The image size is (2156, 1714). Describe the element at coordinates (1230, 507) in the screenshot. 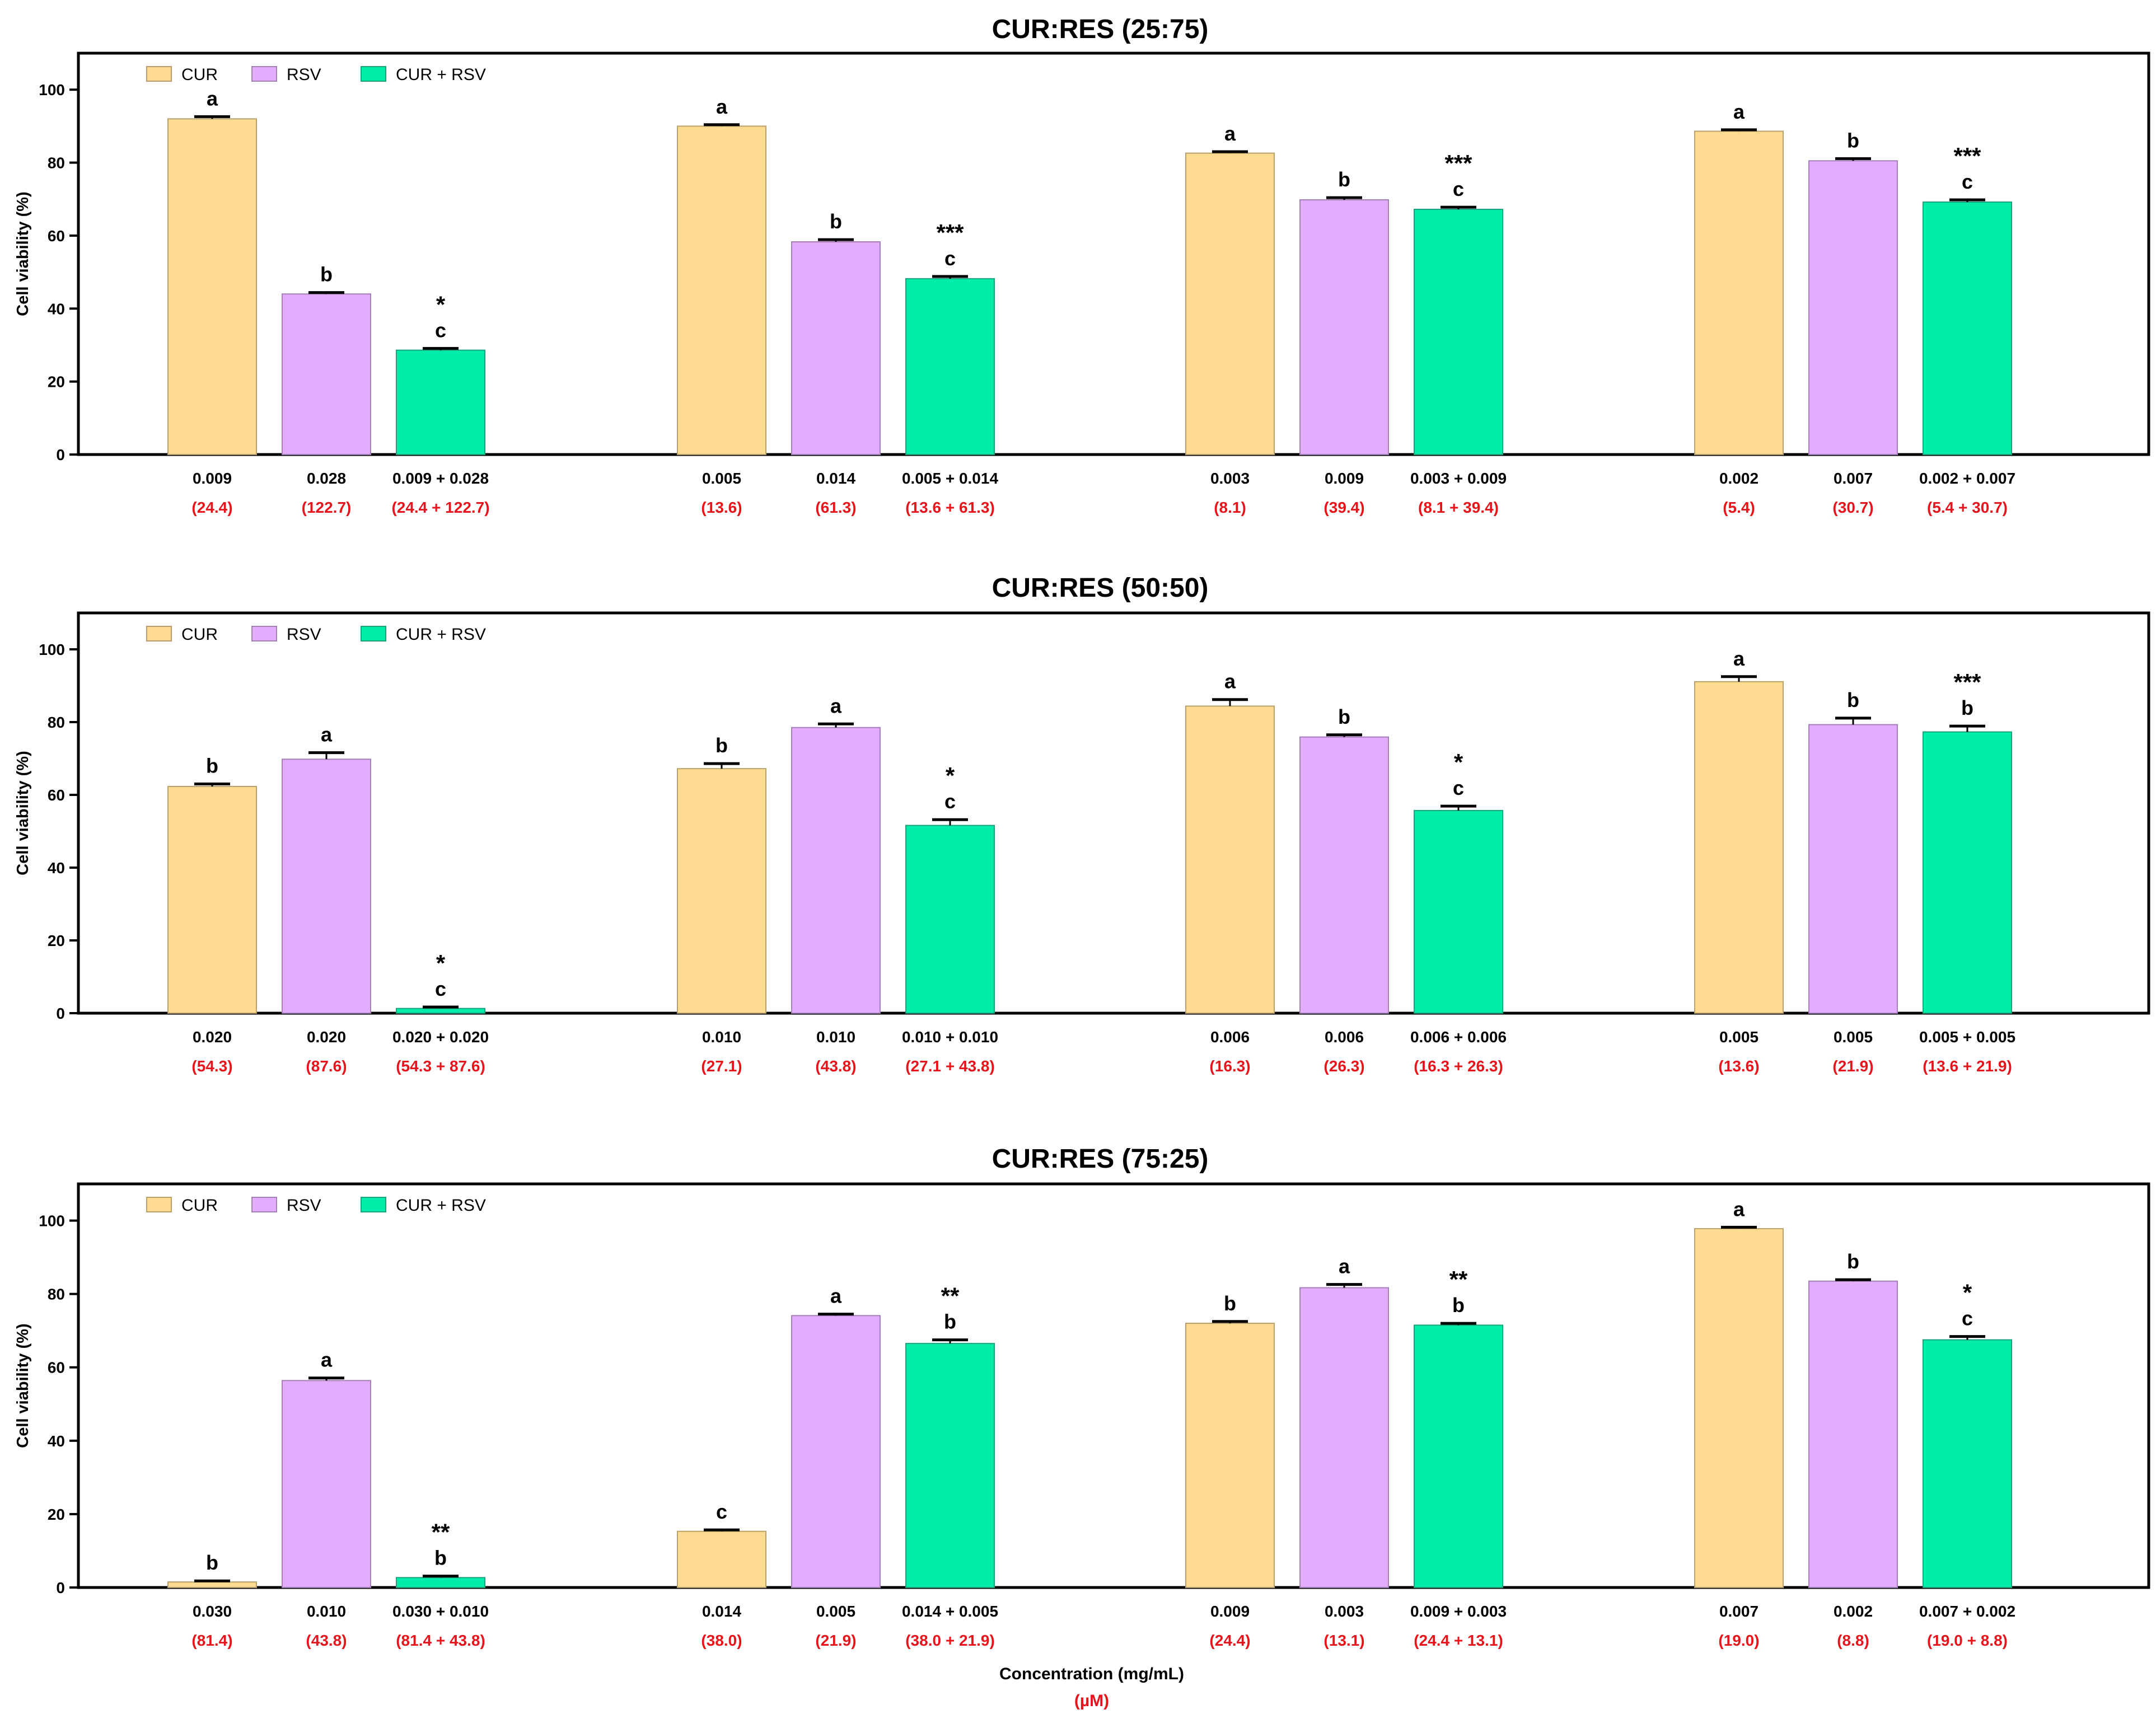

I see `category-umol-label: (8.1)` at that location.